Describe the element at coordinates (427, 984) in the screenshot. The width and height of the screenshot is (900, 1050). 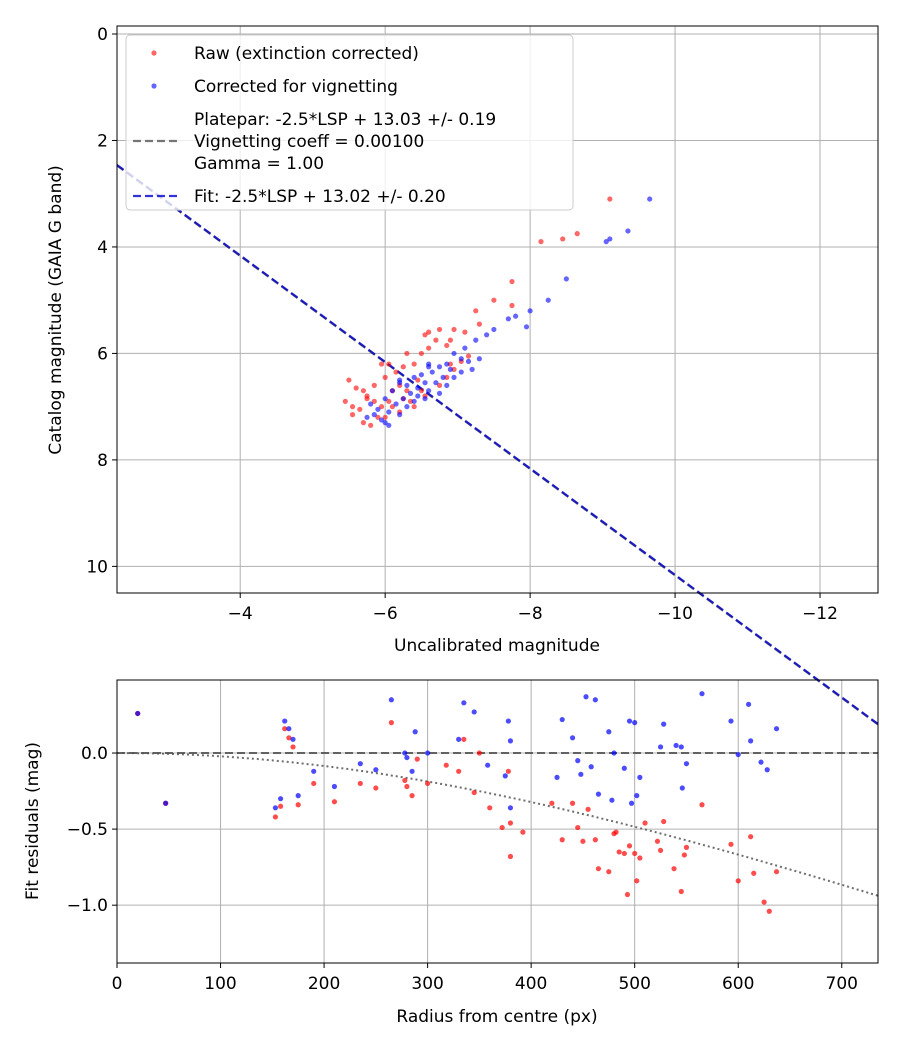
I see `bottom-x-tick-label: 300` at that location.